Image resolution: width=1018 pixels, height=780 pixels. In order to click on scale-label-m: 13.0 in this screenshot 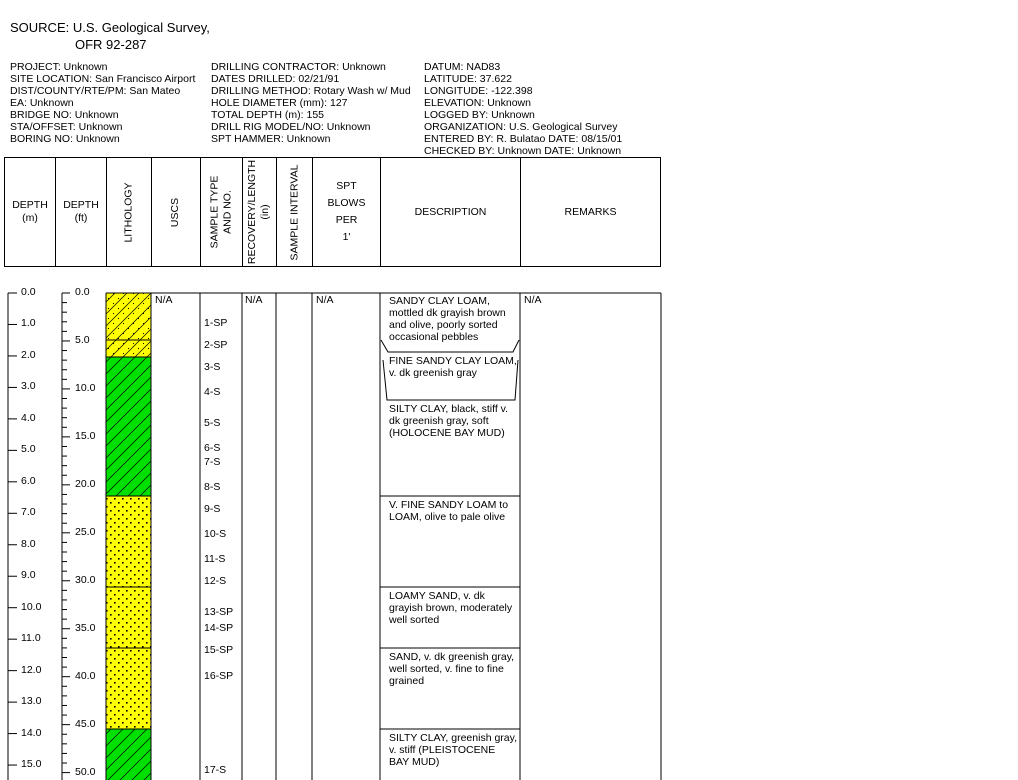, I will do `click(31, 701)`.